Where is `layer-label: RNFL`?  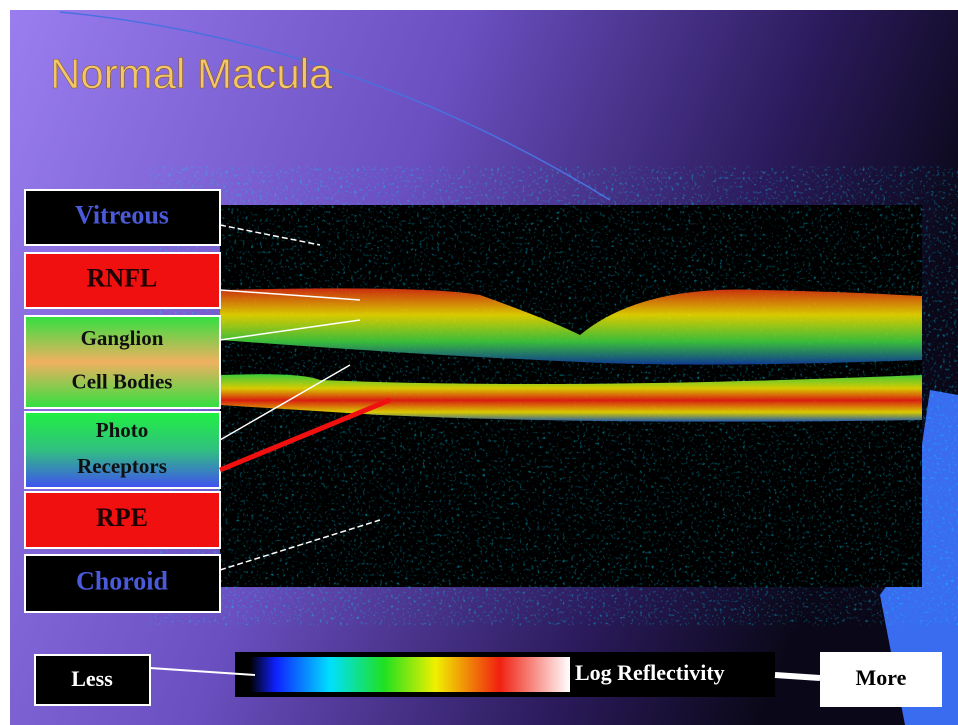
layer-label: RNFL is located at coordinates (192, 280).